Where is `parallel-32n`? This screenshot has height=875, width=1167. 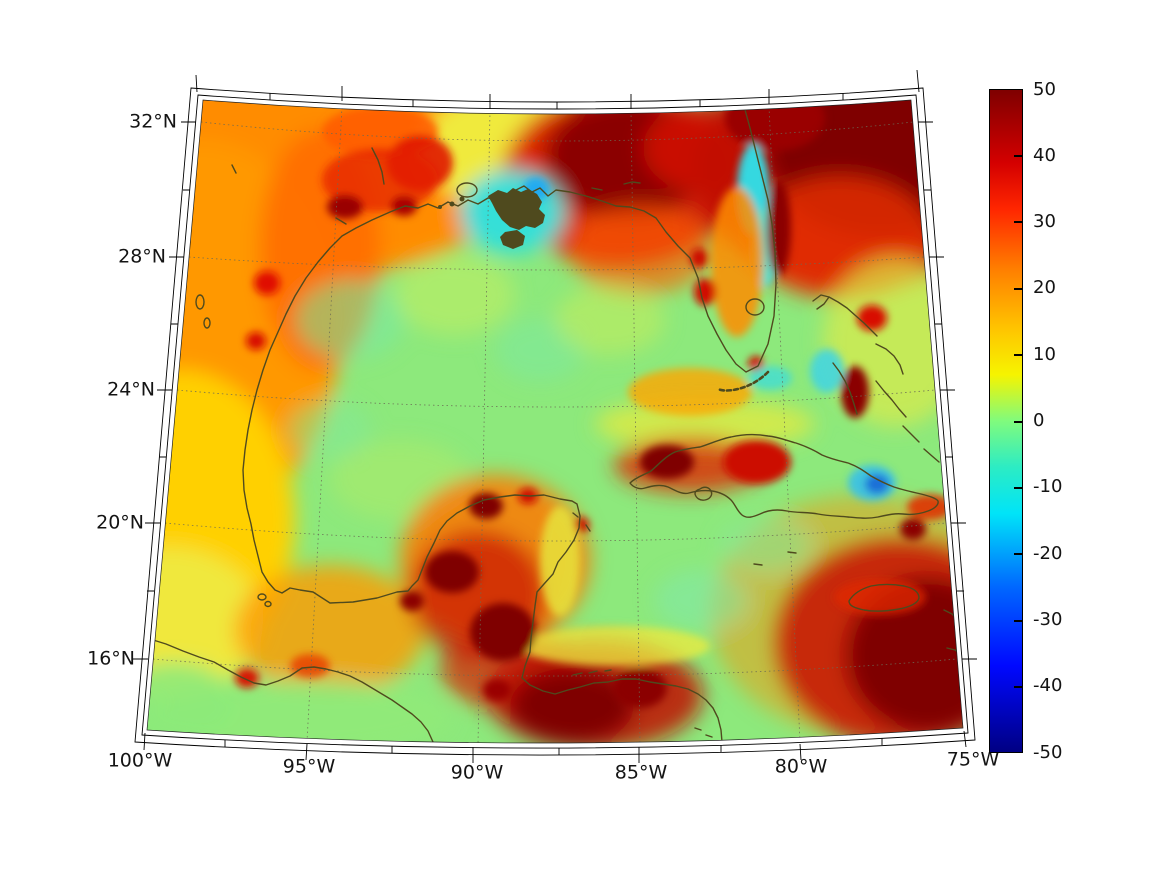
parallel-32n is located at coordinates (557, 131).